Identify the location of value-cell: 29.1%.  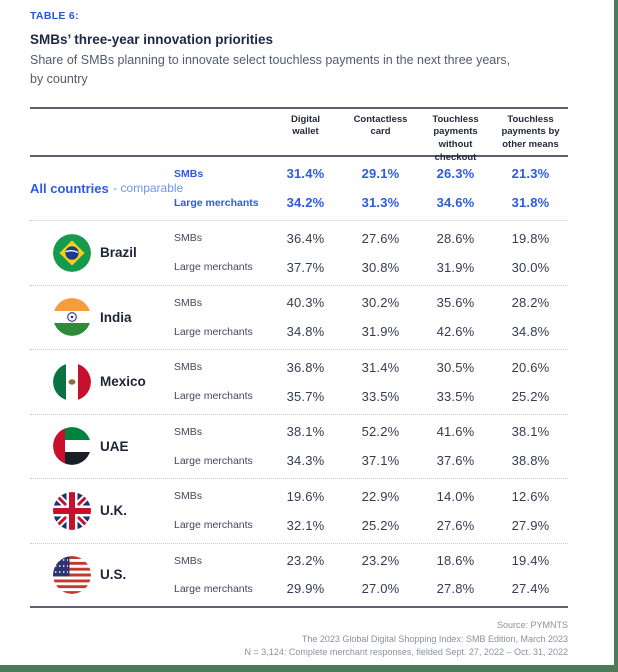
(380, 174).